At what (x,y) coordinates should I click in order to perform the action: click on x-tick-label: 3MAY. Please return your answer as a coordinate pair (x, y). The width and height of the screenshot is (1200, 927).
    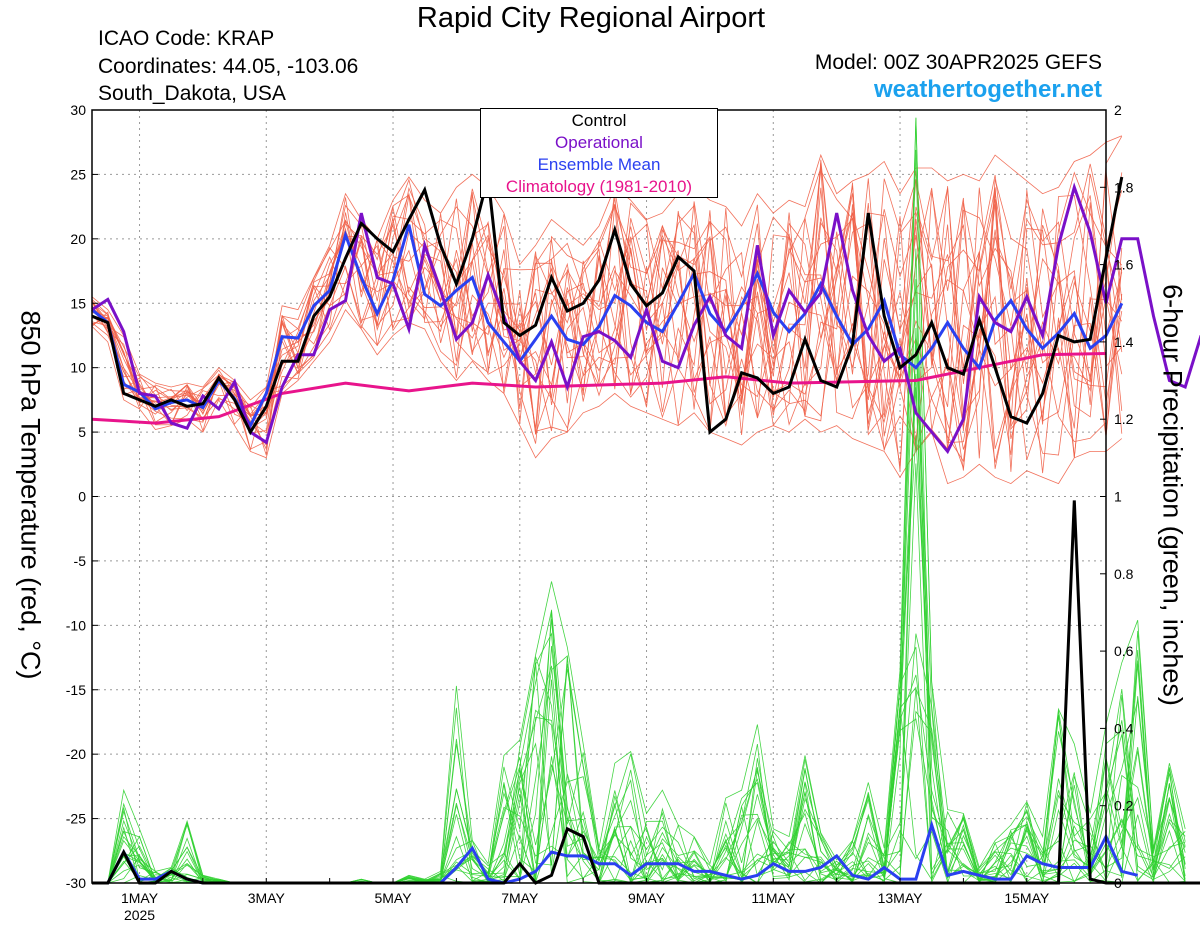
    Looking at the image, I should click on (267, 898).